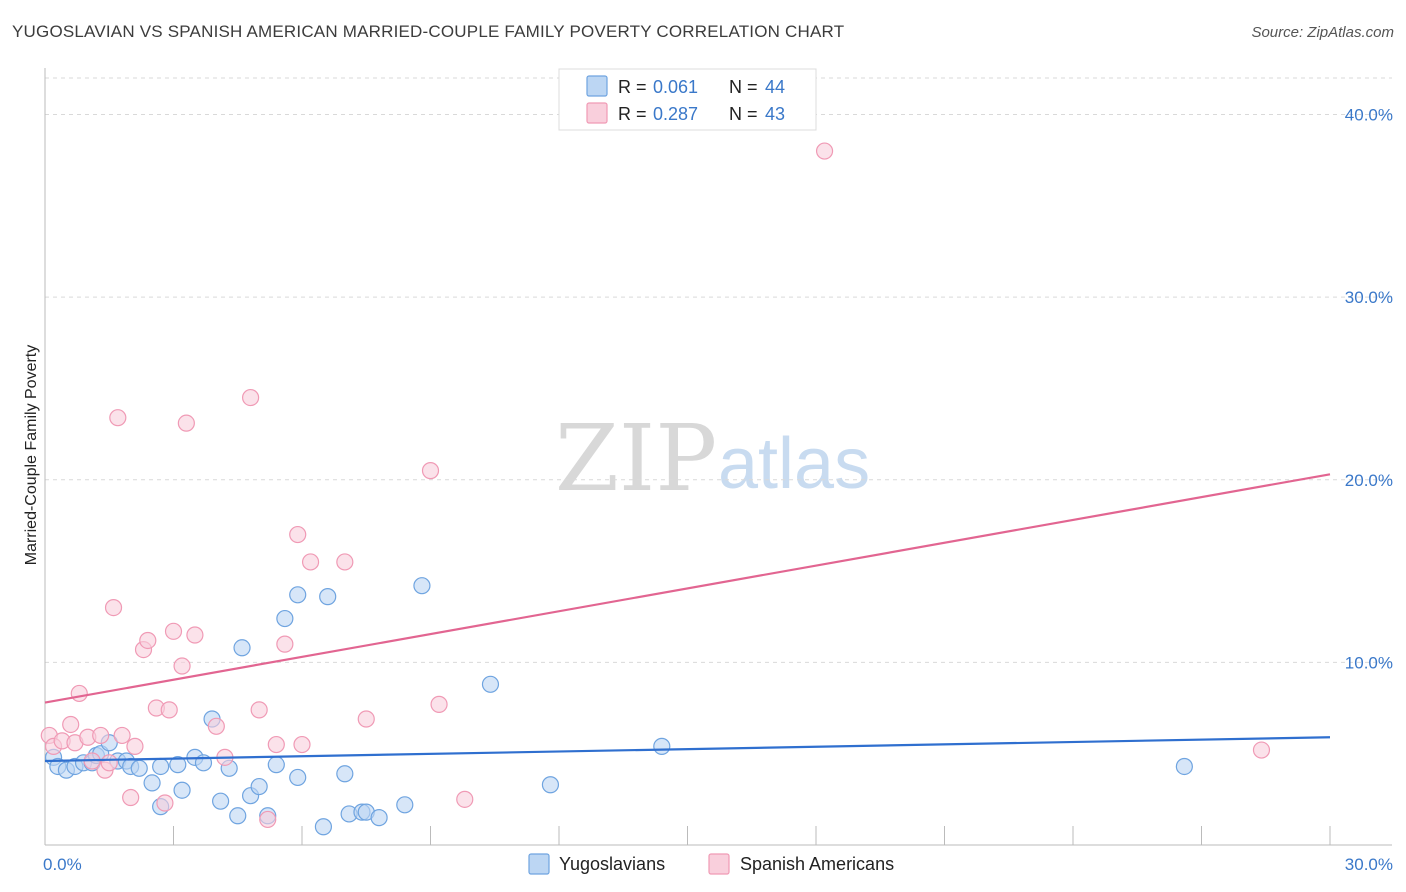 Image resolution: width=1406 pixels, height=892 pixels. I want to click on y-tick-label-3: 40.0%, so click(1369, 115).